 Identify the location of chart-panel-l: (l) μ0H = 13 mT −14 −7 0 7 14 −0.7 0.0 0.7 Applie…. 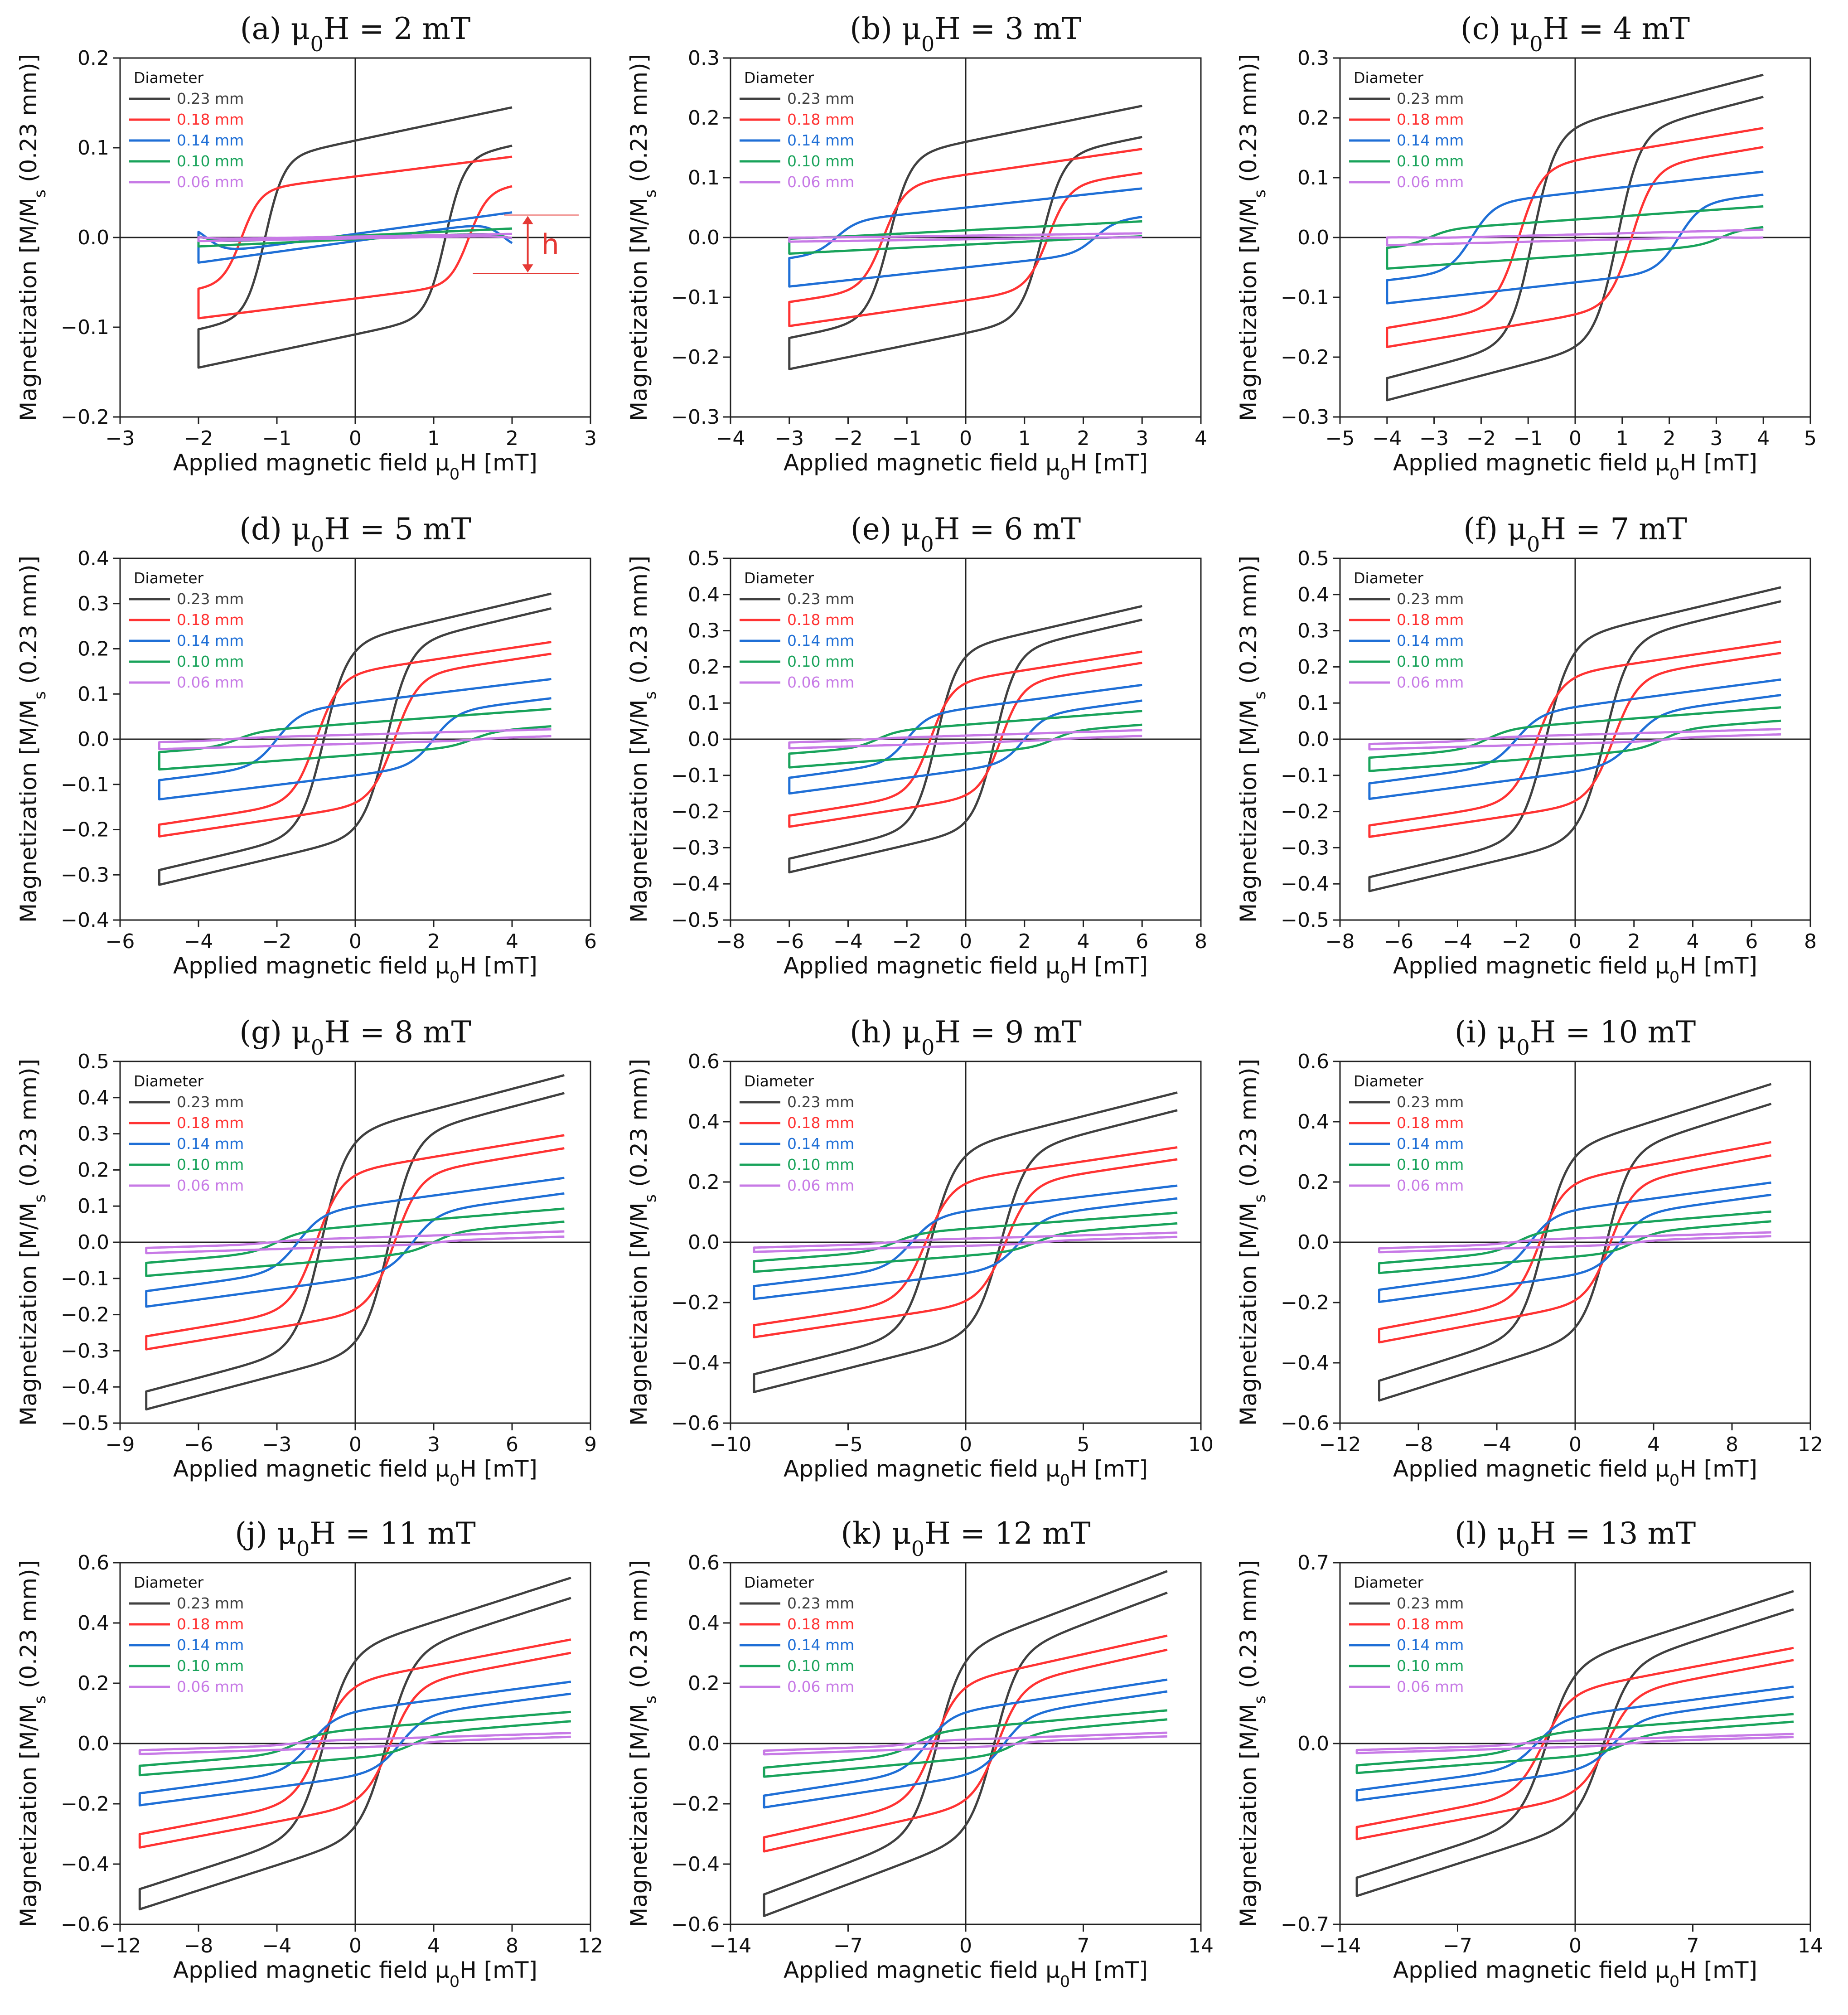
(1529, 1753).